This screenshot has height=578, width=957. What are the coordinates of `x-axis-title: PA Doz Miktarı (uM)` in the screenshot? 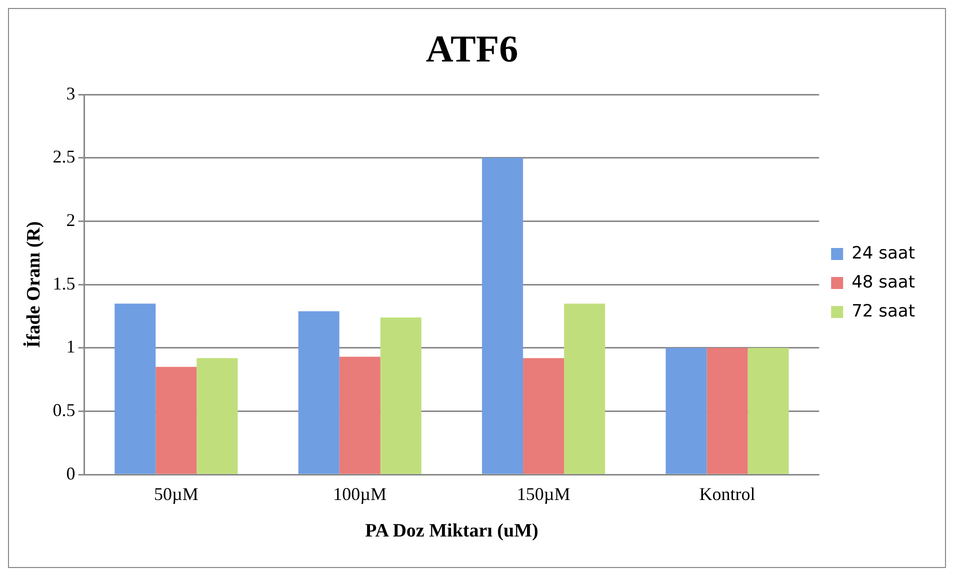 It's located at (451, 531).